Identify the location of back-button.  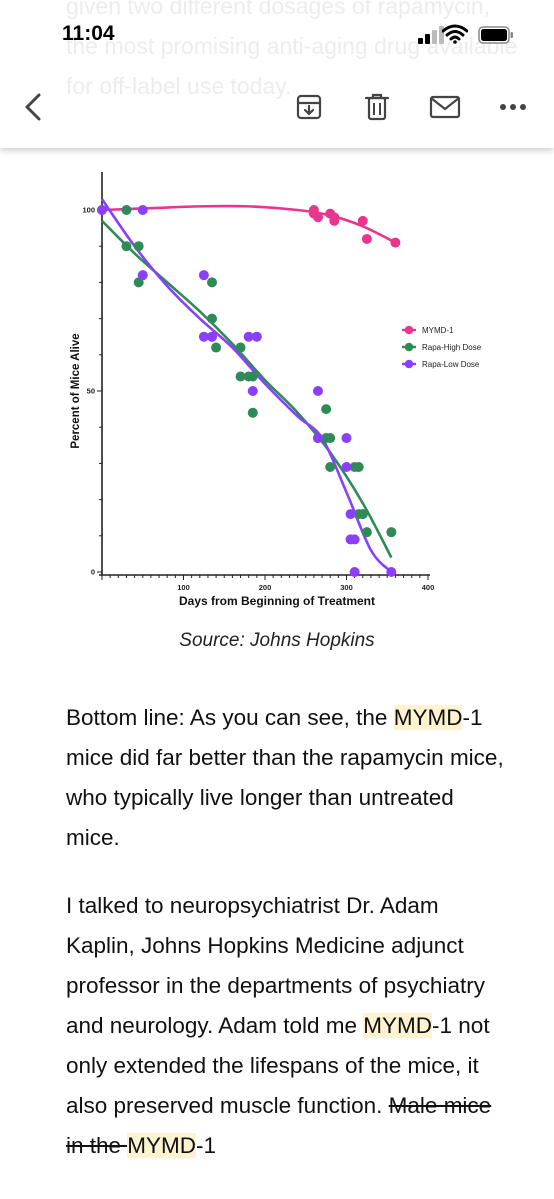
(33, 107).